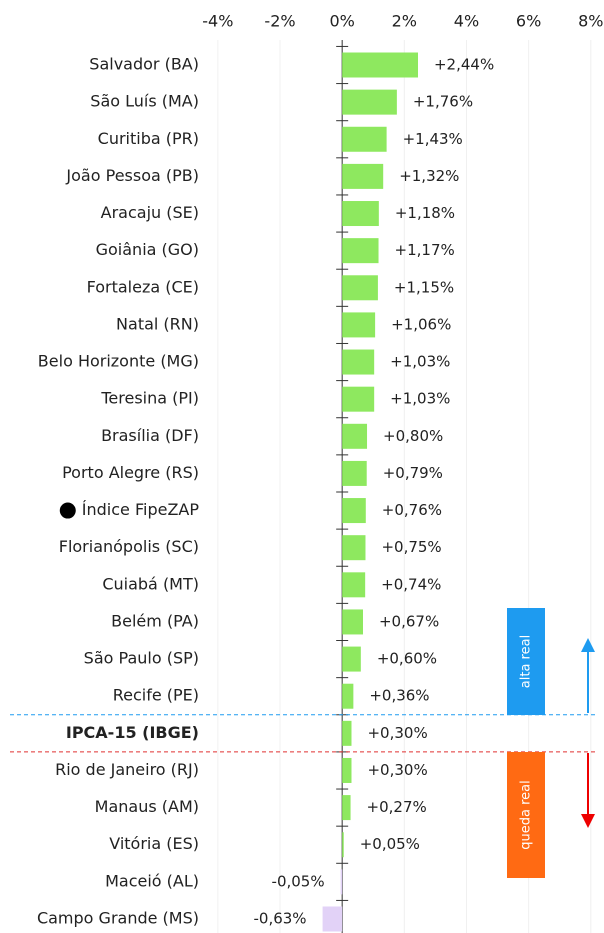  What do you see at coordinates (149, 398) in the screenshot?
I see `category-label: Teresina (PI)` at bounding box center [149, 398].